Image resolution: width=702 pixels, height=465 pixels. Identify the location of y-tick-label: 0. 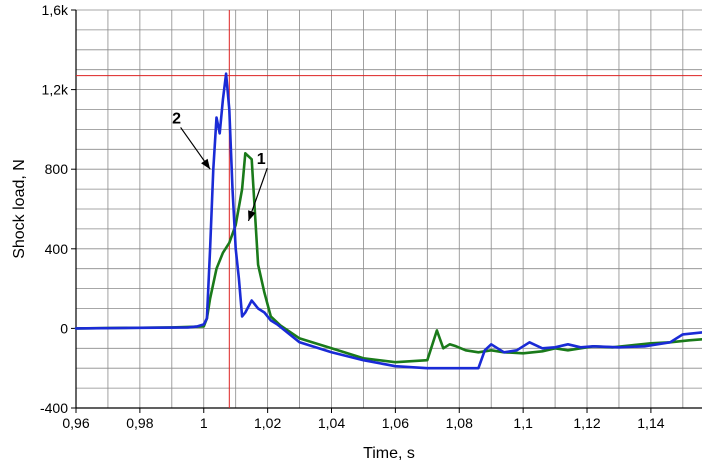
(64, 328).